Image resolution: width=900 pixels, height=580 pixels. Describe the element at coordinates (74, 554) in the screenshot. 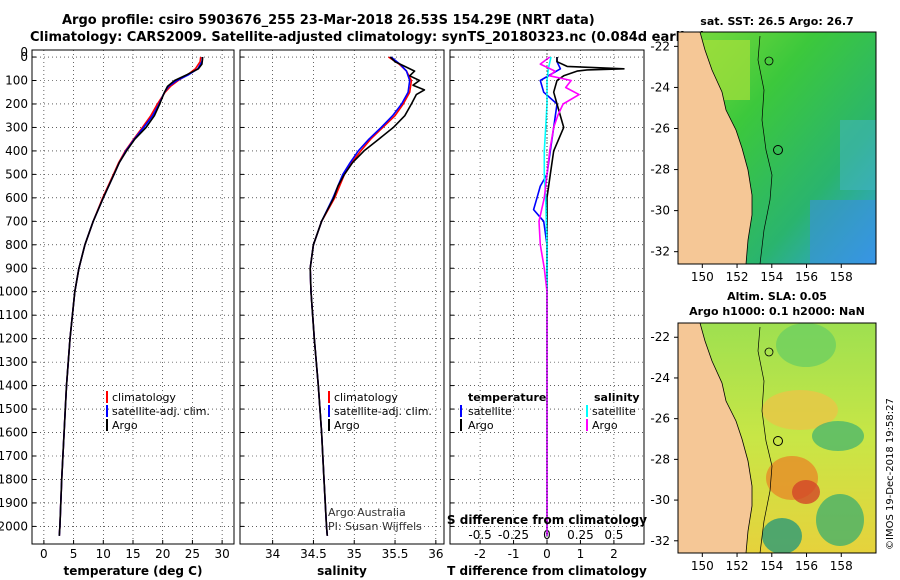

I see `x-tick-label: 5` at that location.